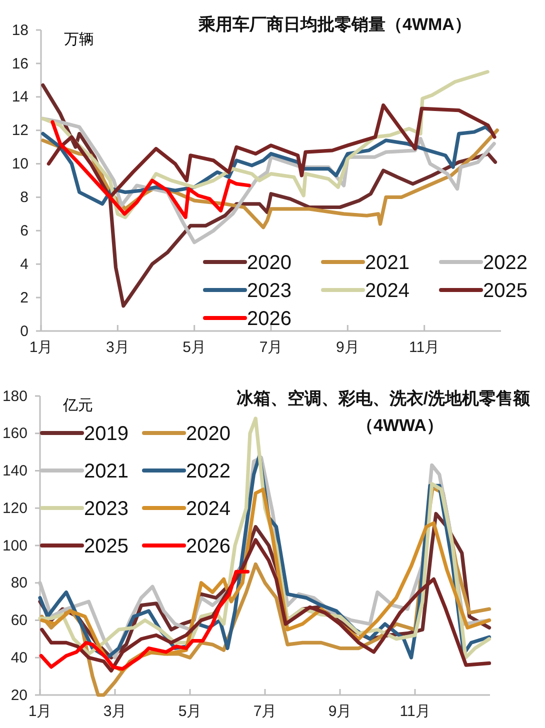  What do you see at coordinates (15, 471) in the screenshot?
I see `y-tick-label: 140` at bounding box center [15, 471].